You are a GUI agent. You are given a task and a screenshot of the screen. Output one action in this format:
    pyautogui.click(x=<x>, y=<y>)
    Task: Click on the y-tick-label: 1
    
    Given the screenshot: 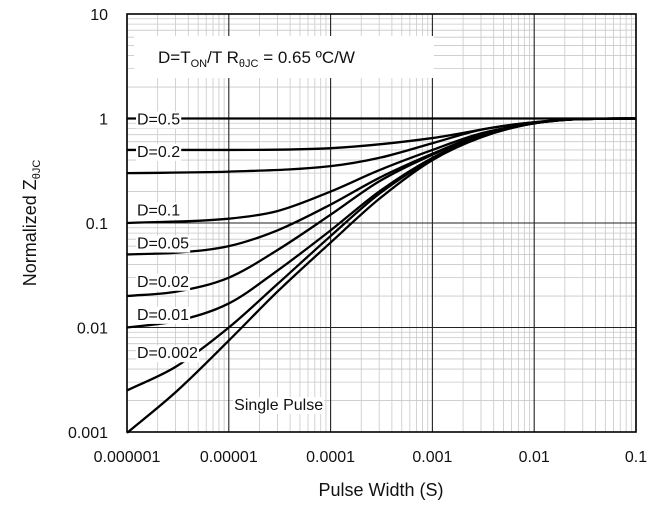 What is the action you would take?
    pyautogui.click(x=103, y=120)
    